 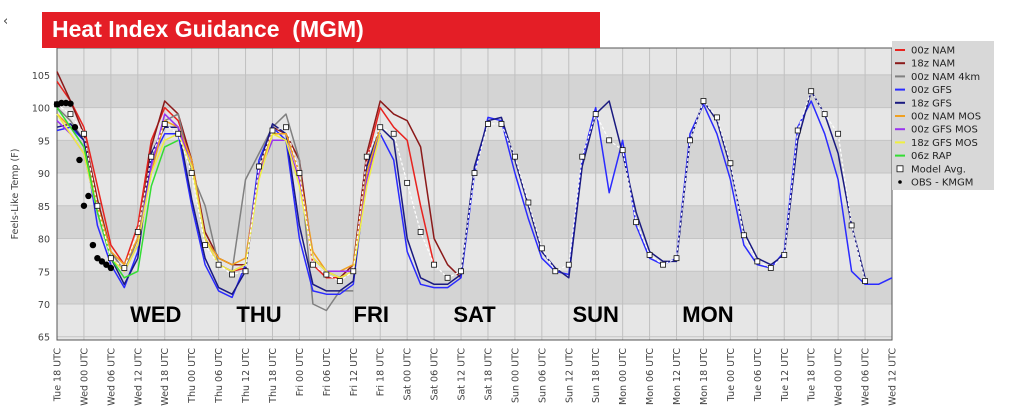 I want to click on legend-item: 00z NAM, so click(x=925, y=51).